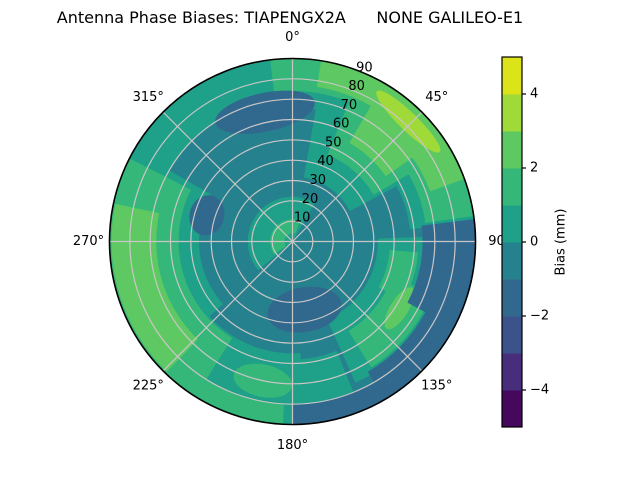 The image size is (640, 480). I want to click on radial-tick-label: 90, so click(364, 67).